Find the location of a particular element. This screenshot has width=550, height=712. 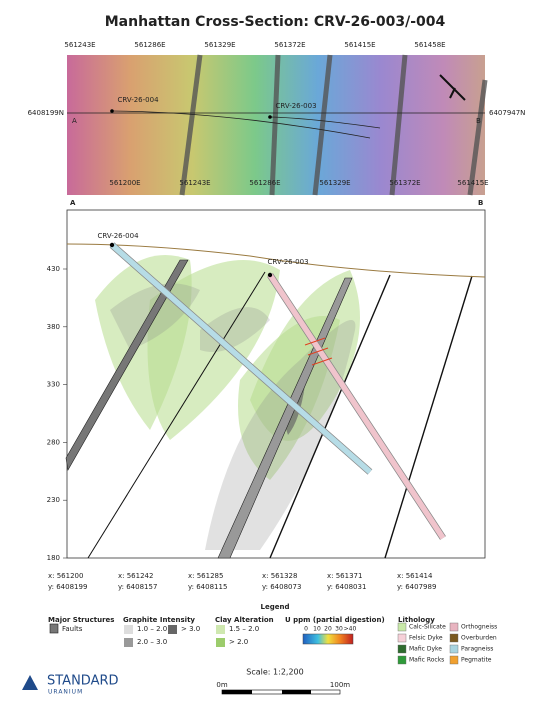

station-x: x: 561328 is located at coordinates (279, 576).